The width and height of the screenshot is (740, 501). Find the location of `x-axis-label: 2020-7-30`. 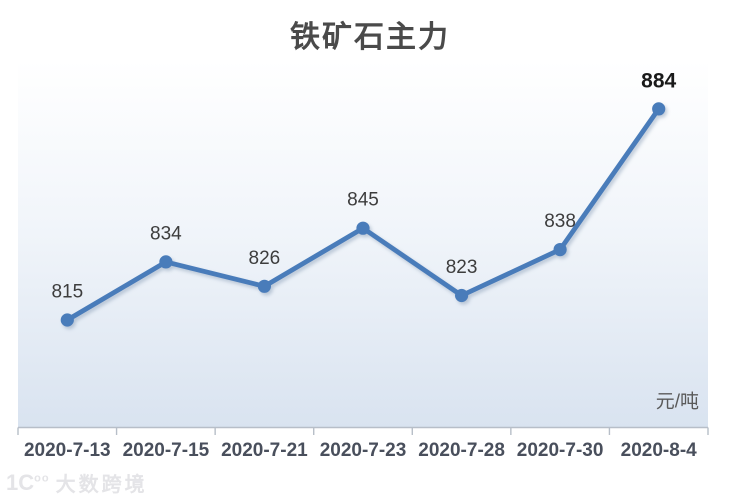

x-axis-label: 2020-7-30 is located at coordinates (560, 450).